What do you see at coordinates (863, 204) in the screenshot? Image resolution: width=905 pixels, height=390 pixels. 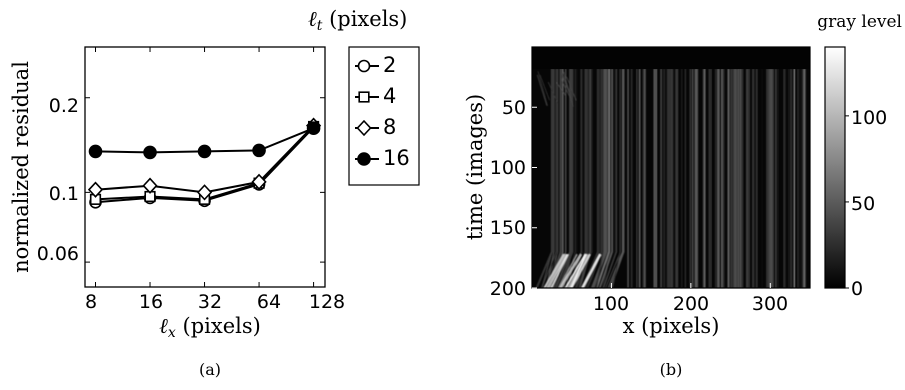 I see `colorbar-tick-label: 50` at bounding box center [863, 204].